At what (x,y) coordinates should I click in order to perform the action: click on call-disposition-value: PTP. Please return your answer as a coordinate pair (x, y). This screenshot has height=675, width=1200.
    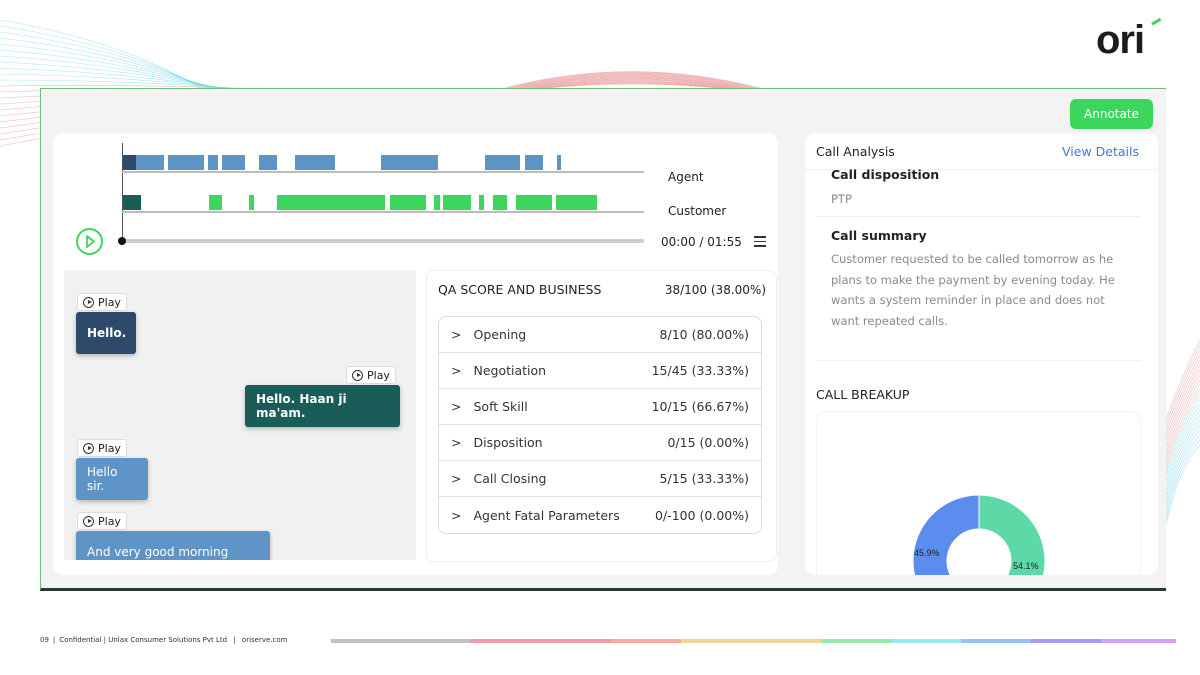
    Looking at the image, I should click on (841, 199).